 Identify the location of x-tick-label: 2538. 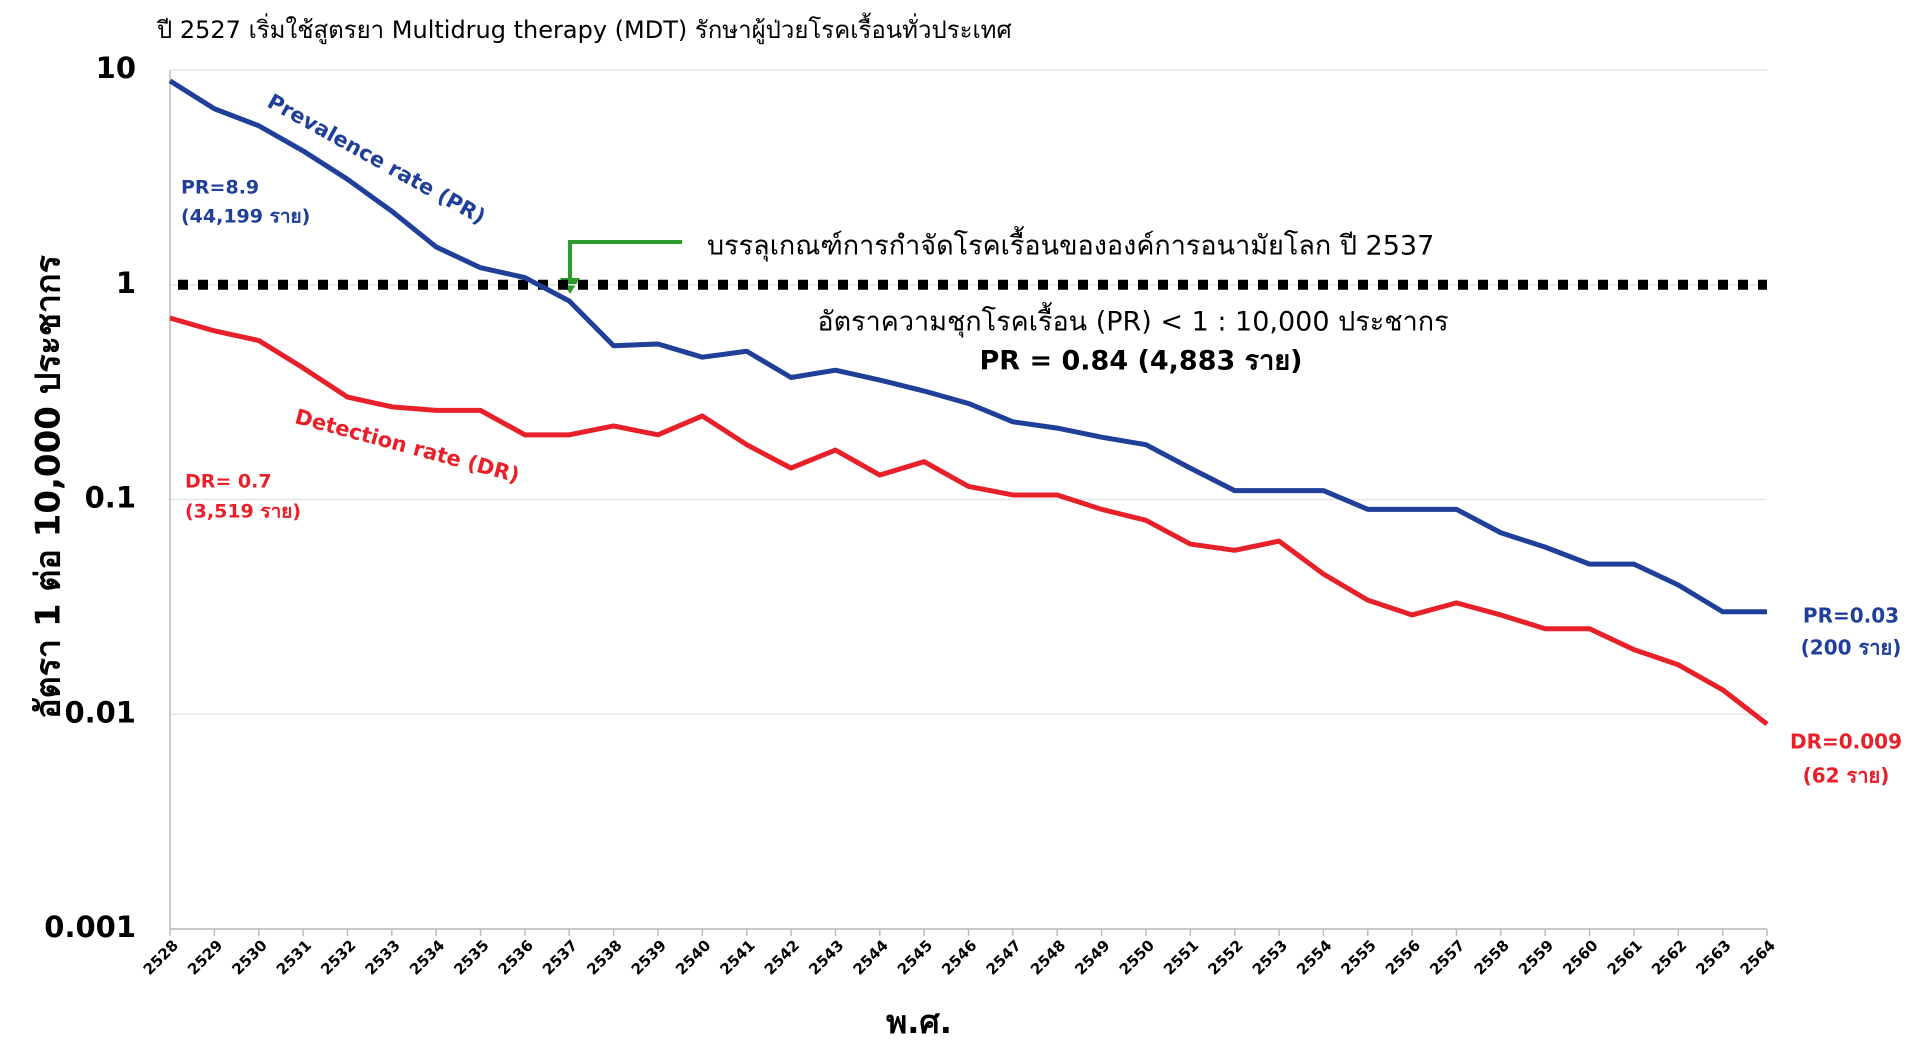
(604, 957).